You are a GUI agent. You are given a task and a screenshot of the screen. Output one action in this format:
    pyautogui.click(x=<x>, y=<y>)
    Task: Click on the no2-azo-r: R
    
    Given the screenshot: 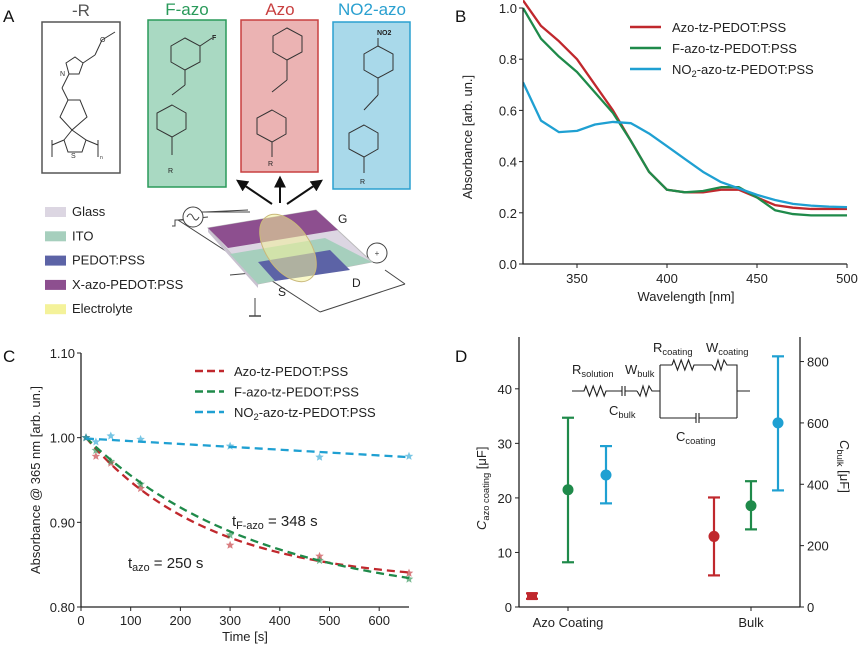 What is the action you would take?
    pyautogui.click(x=362, y=182)
    